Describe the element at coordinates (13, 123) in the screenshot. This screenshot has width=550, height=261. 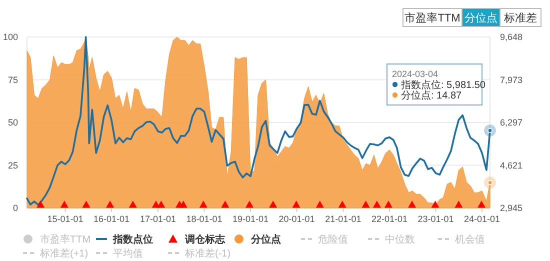
I see `y-tick-label: 50` at that location.